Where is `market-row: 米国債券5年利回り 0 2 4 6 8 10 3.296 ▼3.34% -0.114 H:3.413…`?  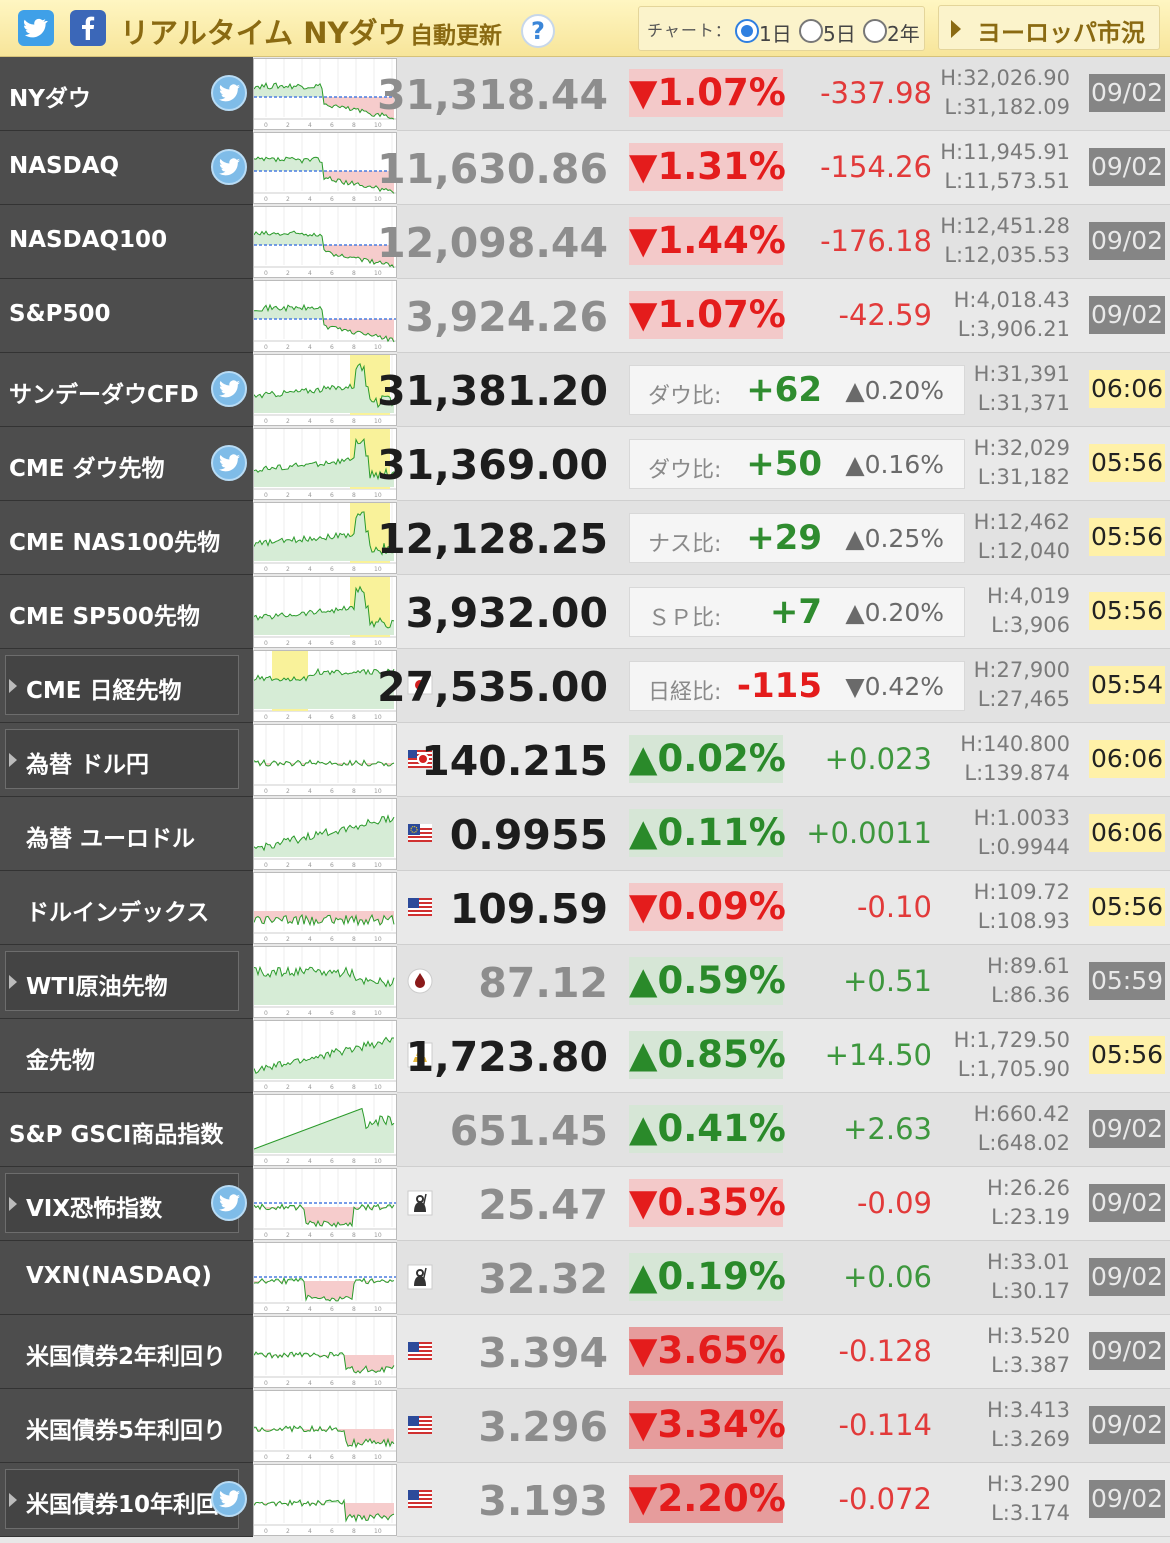 market-row: 米国債券5年利回り 0 2 4 6 8 10 3.296 ▼3.34% -0.114 H:3.413… is located at coordinates (585, 1426).